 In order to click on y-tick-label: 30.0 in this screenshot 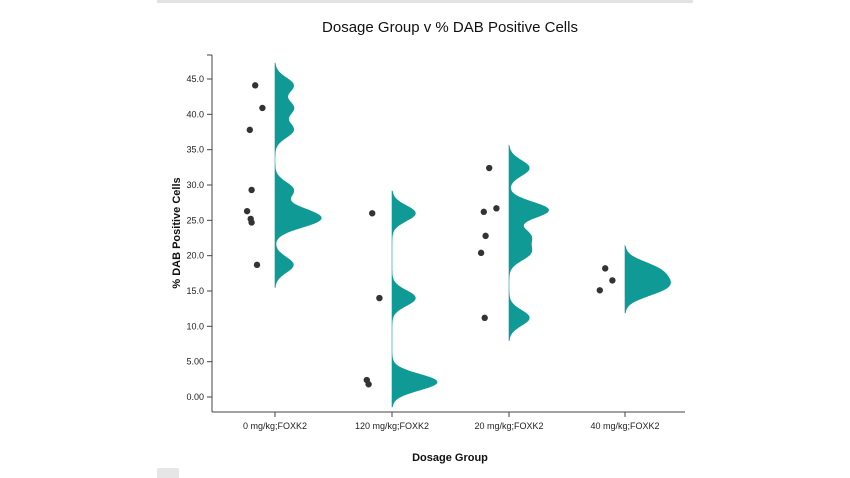, I will do `click(195, 185)`.